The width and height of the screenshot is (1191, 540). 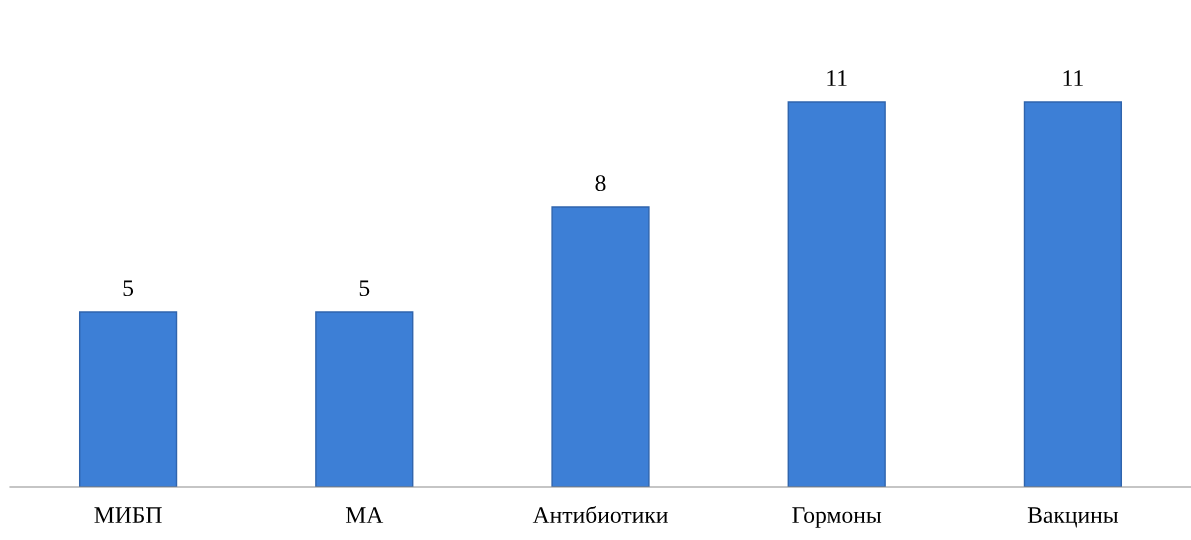 What do you see at coordinates (837, 517) in the screenshot?
I see `x-tick-label: Гормоны` at bounding box center [837, 517].